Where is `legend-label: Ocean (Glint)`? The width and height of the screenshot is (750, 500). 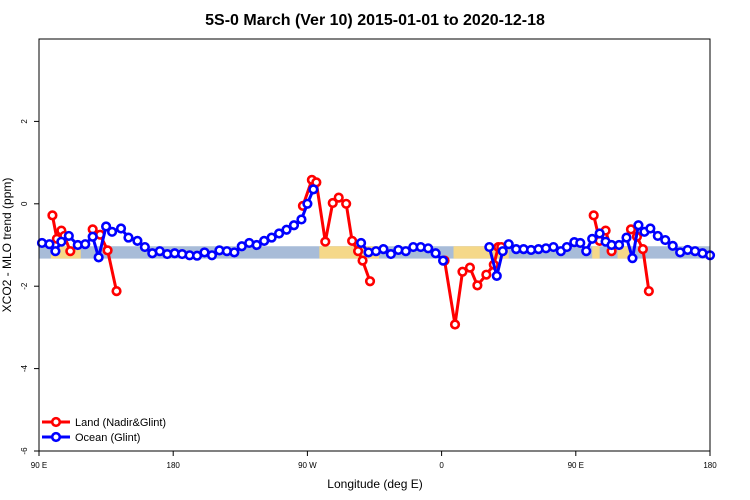 legend-label: Ocean (Glint) is located at coordinates (107, 438).